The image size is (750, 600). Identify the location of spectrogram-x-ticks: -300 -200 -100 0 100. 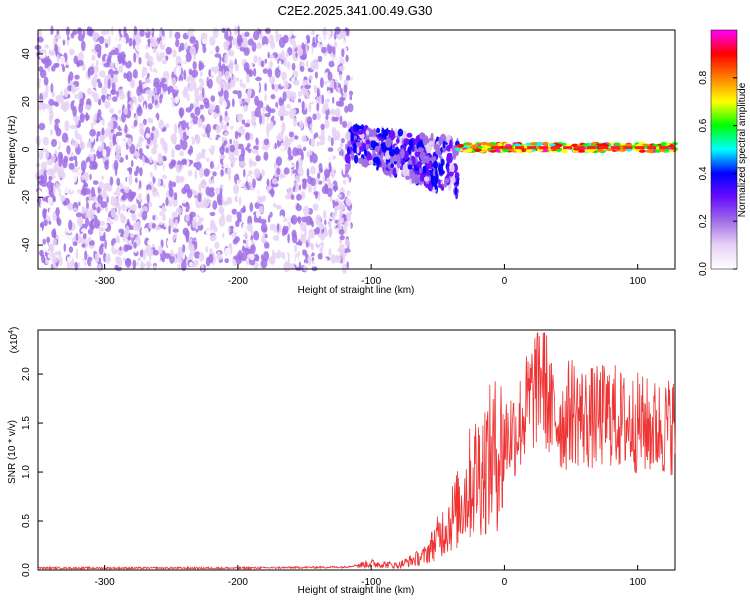
(370, 275).